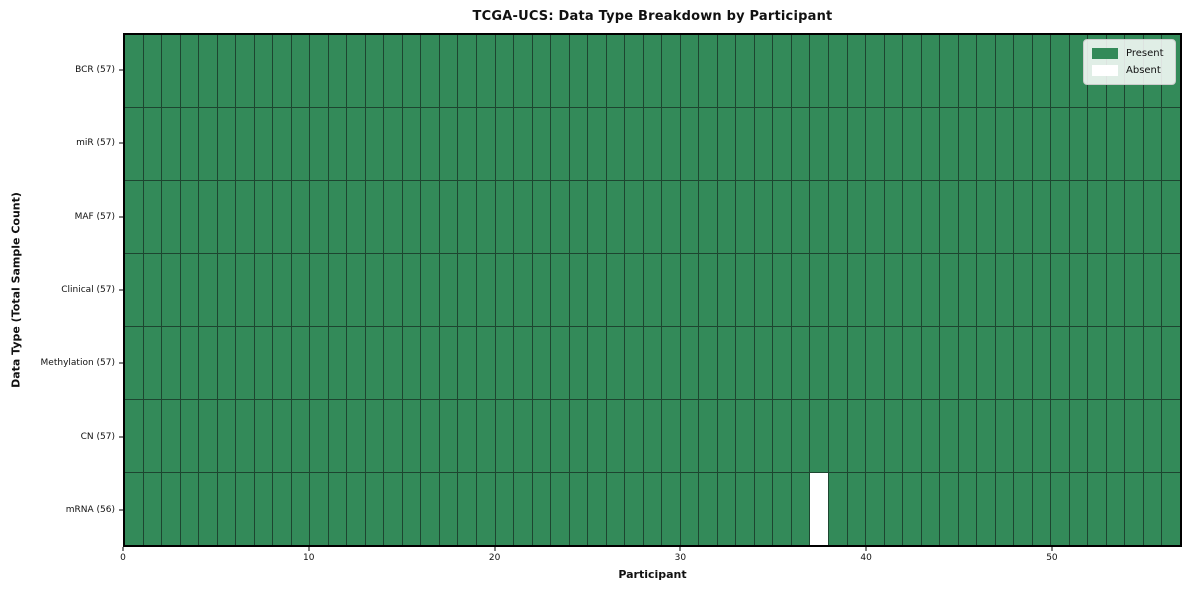 Image resolution: width=1200 pixels, height=600 pixels. What do you see at coordinates (1129, 70) in the screenshot?
I see `legend-item-absent: Absent` at bounding box center [1129, 70].